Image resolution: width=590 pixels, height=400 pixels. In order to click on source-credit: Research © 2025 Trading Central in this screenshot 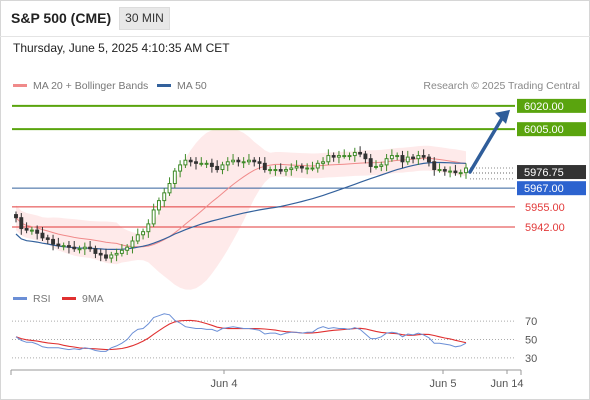, I will do `click(501, 86)`.